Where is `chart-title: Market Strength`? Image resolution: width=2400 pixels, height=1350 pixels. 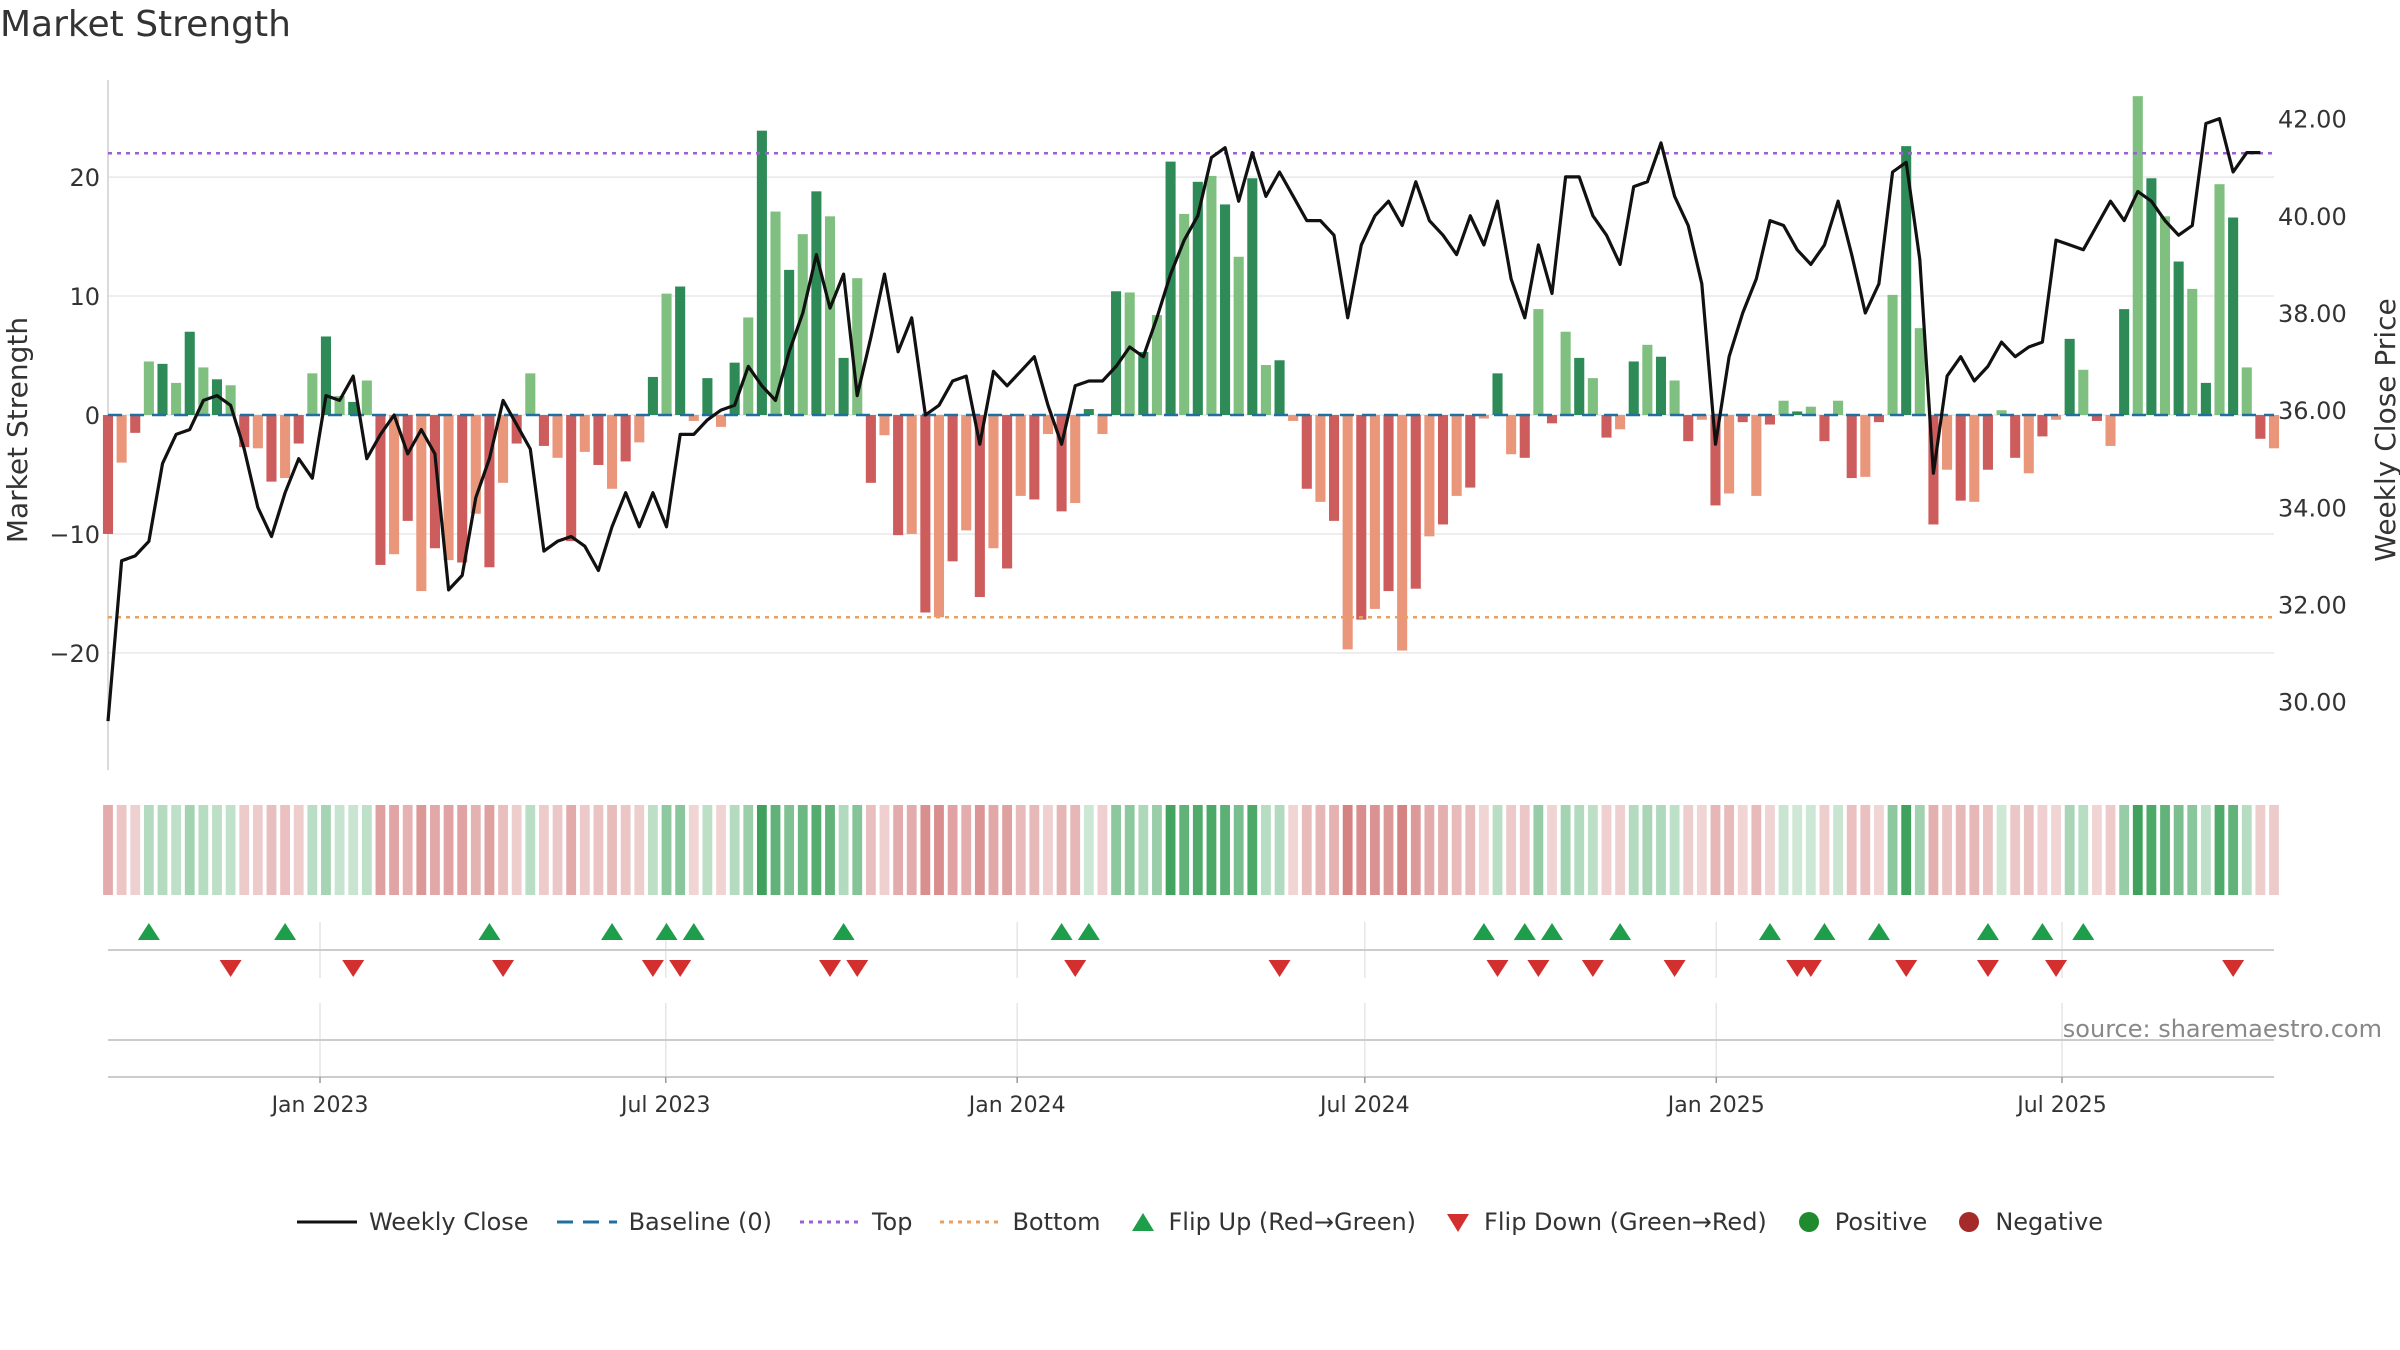 chart-title: Market Strength is located at coordinates (145, 24).